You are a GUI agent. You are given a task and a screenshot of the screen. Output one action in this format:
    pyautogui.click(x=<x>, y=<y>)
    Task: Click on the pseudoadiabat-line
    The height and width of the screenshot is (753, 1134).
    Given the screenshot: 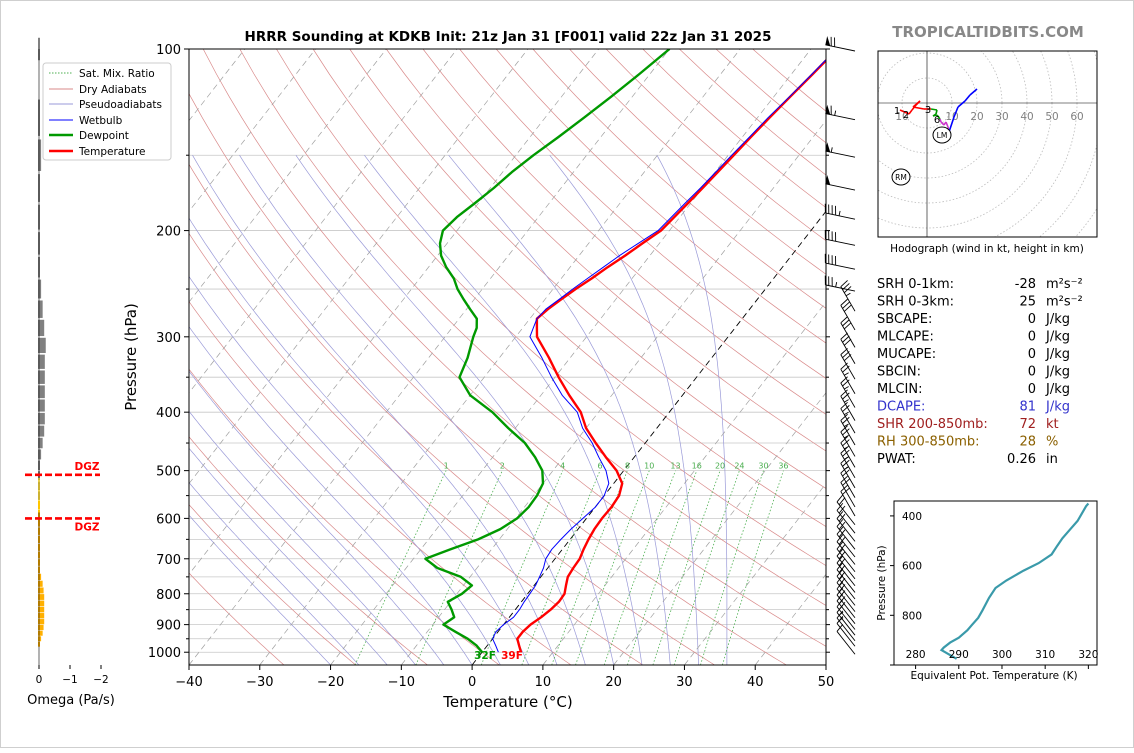 What is the action you would take?
    pyautogui.click(x=624, y=410)
    